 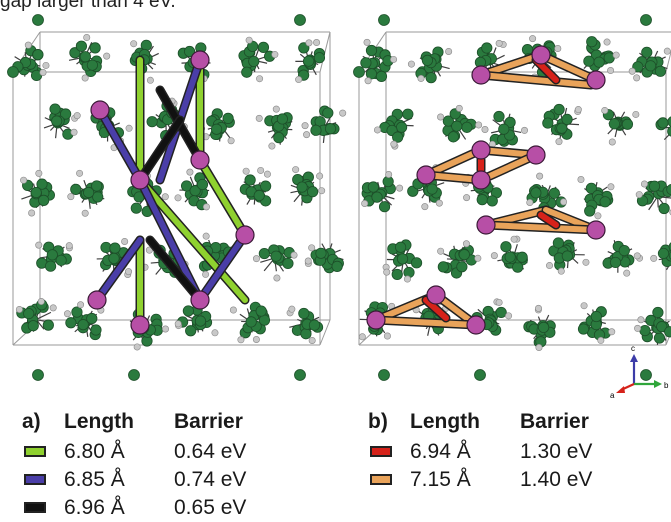 What do you see at coordinates (88, 6) in the screenshot?
I see `caption-fragment: gap larger than 4 eV.` at bounding box center [88, 6].